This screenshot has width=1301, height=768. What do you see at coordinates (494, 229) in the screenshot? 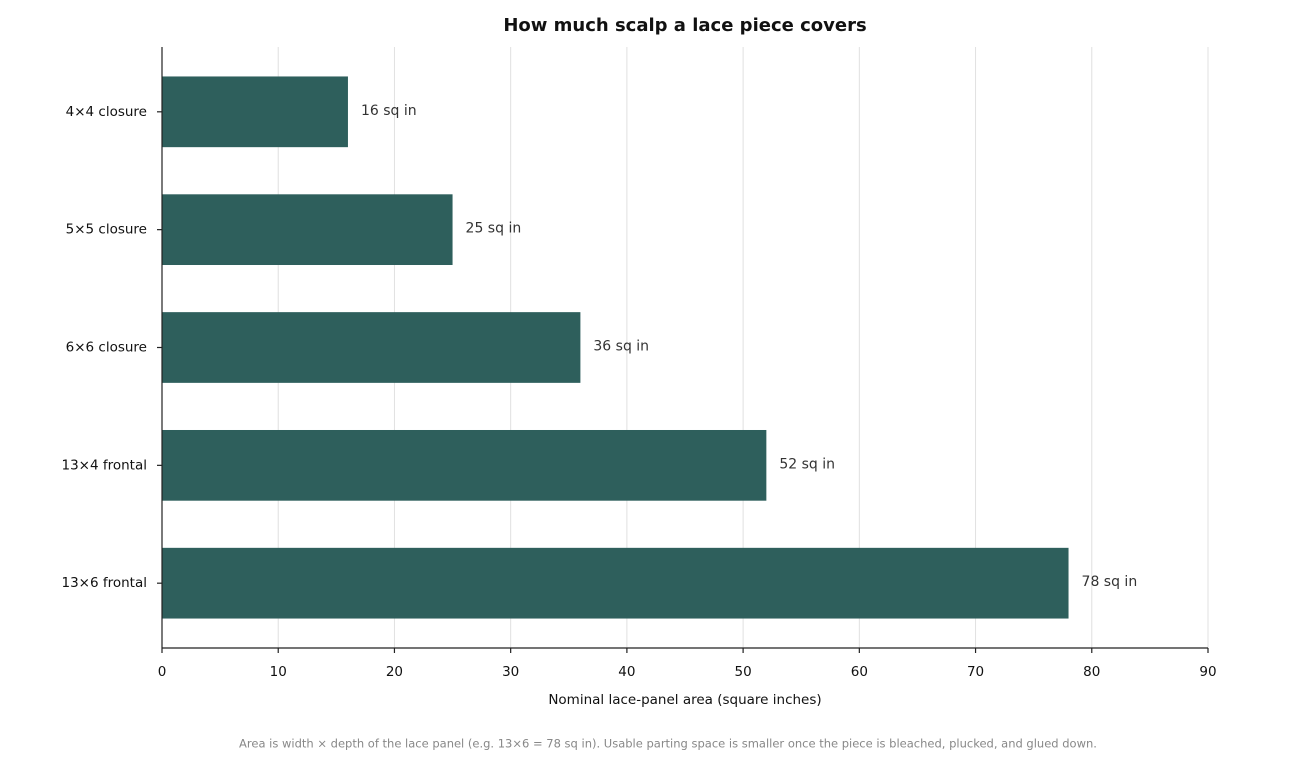
I see `value-label: 25 sq in` at bounding box center [494, 229].